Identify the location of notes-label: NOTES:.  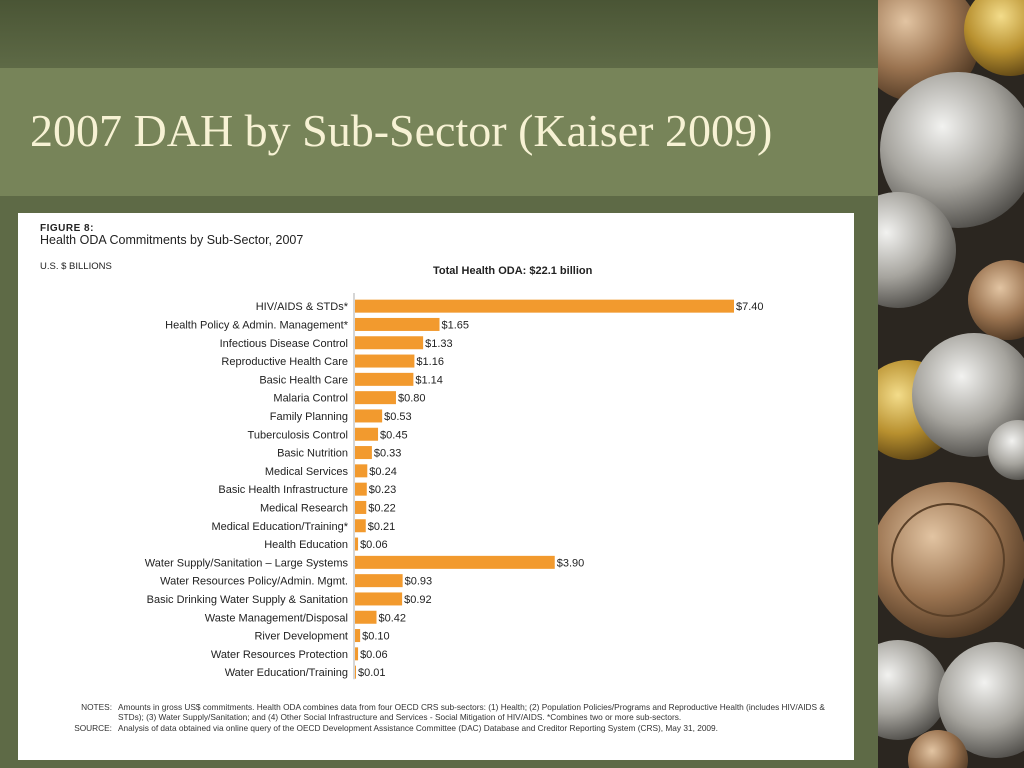
(96, 707).